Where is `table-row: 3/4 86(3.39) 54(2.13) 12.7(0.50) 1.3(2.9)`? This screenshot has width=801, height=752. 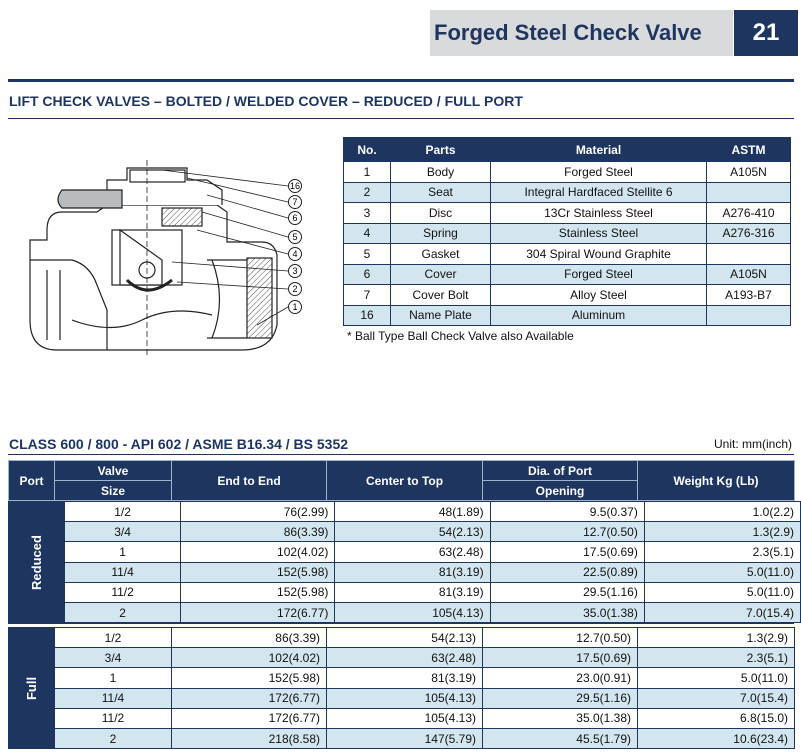 table-row: 3/4 86(3.39) 54(2.13) 12.7(0.50) 1.3(2.9) is located at coordinates (405, 532).